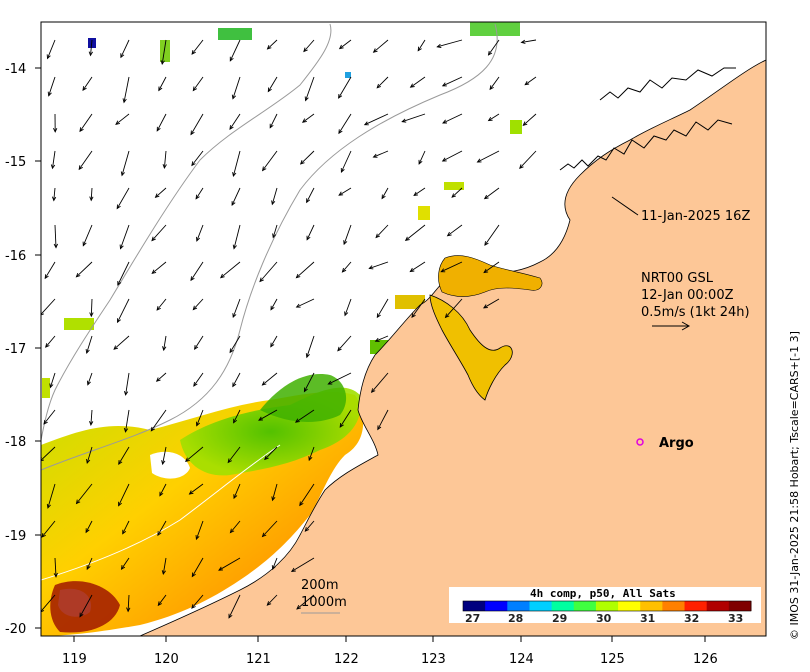 Image resolution: width=810 pixels, height=672 pixels. Describe the element at coordinates (667, 84) in the screenshot. I see `coast-islands` at that location.